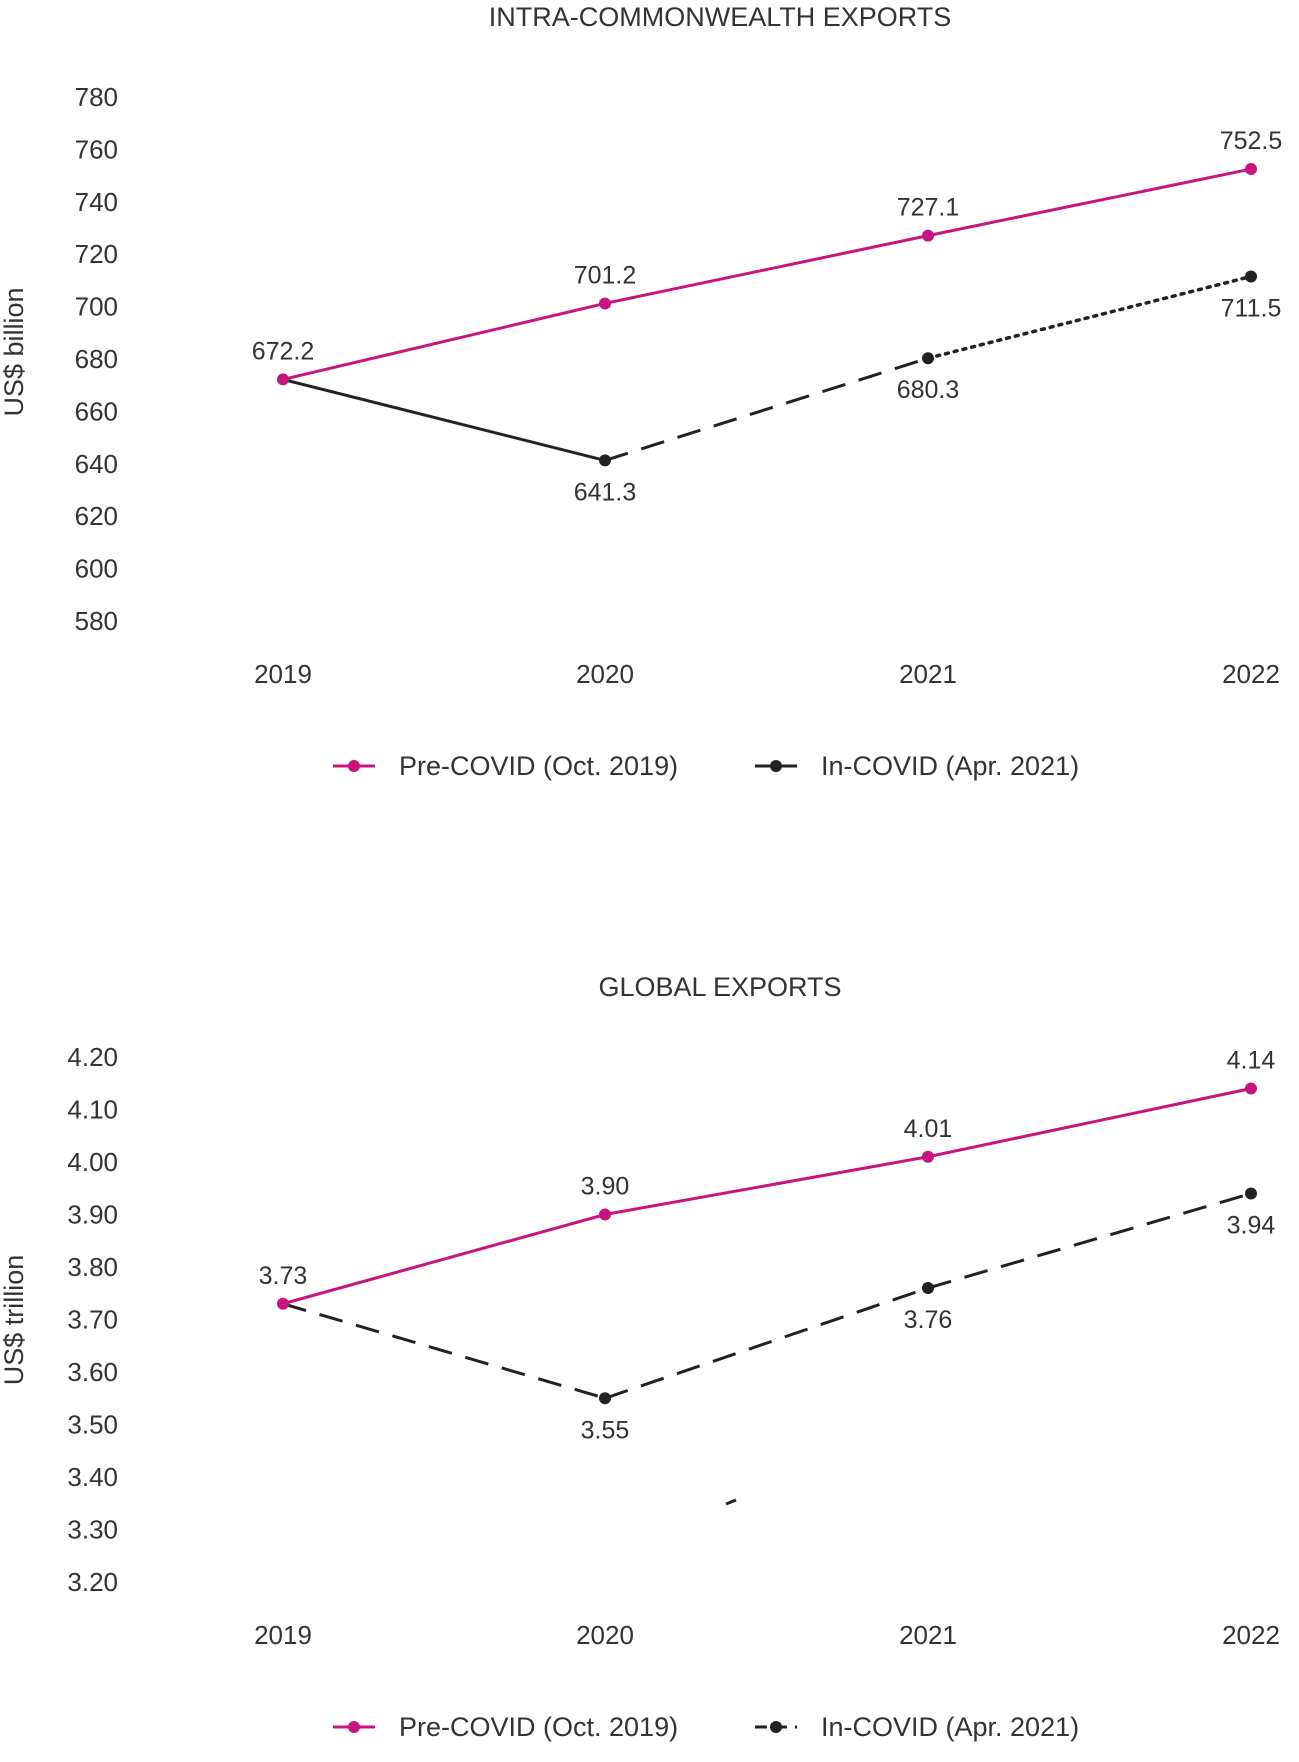 The height and width of the screenshot is (1762, 1299). What do you see at coordinates (283, 1276) in the screenshot?
I see `pre-covid-data-label: 3.73` at bounding box center [283, 1276].